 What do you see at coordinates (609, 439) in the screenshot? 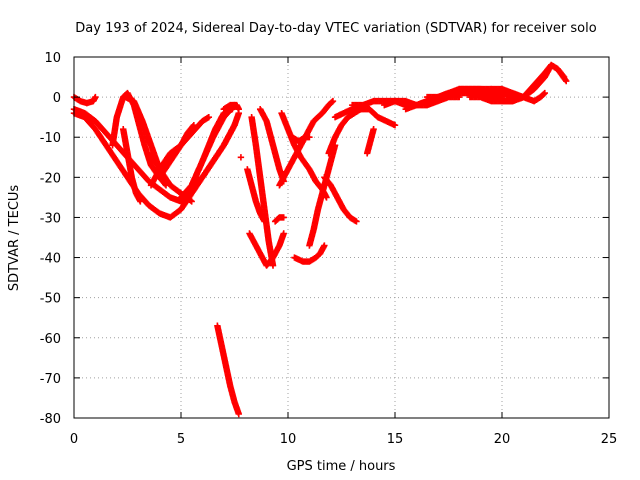
I see `x-tick-label: 25` at bounding box center [609, 439].